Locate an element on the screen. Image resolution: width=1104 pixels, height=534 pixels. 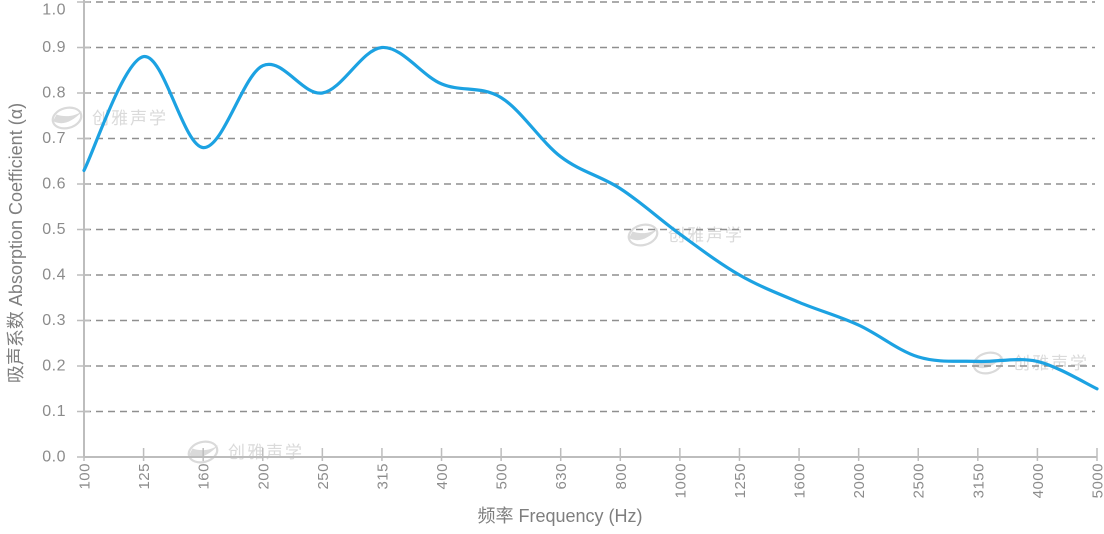
y-tick-label: 0.5 is located at coordinates (54, 229).